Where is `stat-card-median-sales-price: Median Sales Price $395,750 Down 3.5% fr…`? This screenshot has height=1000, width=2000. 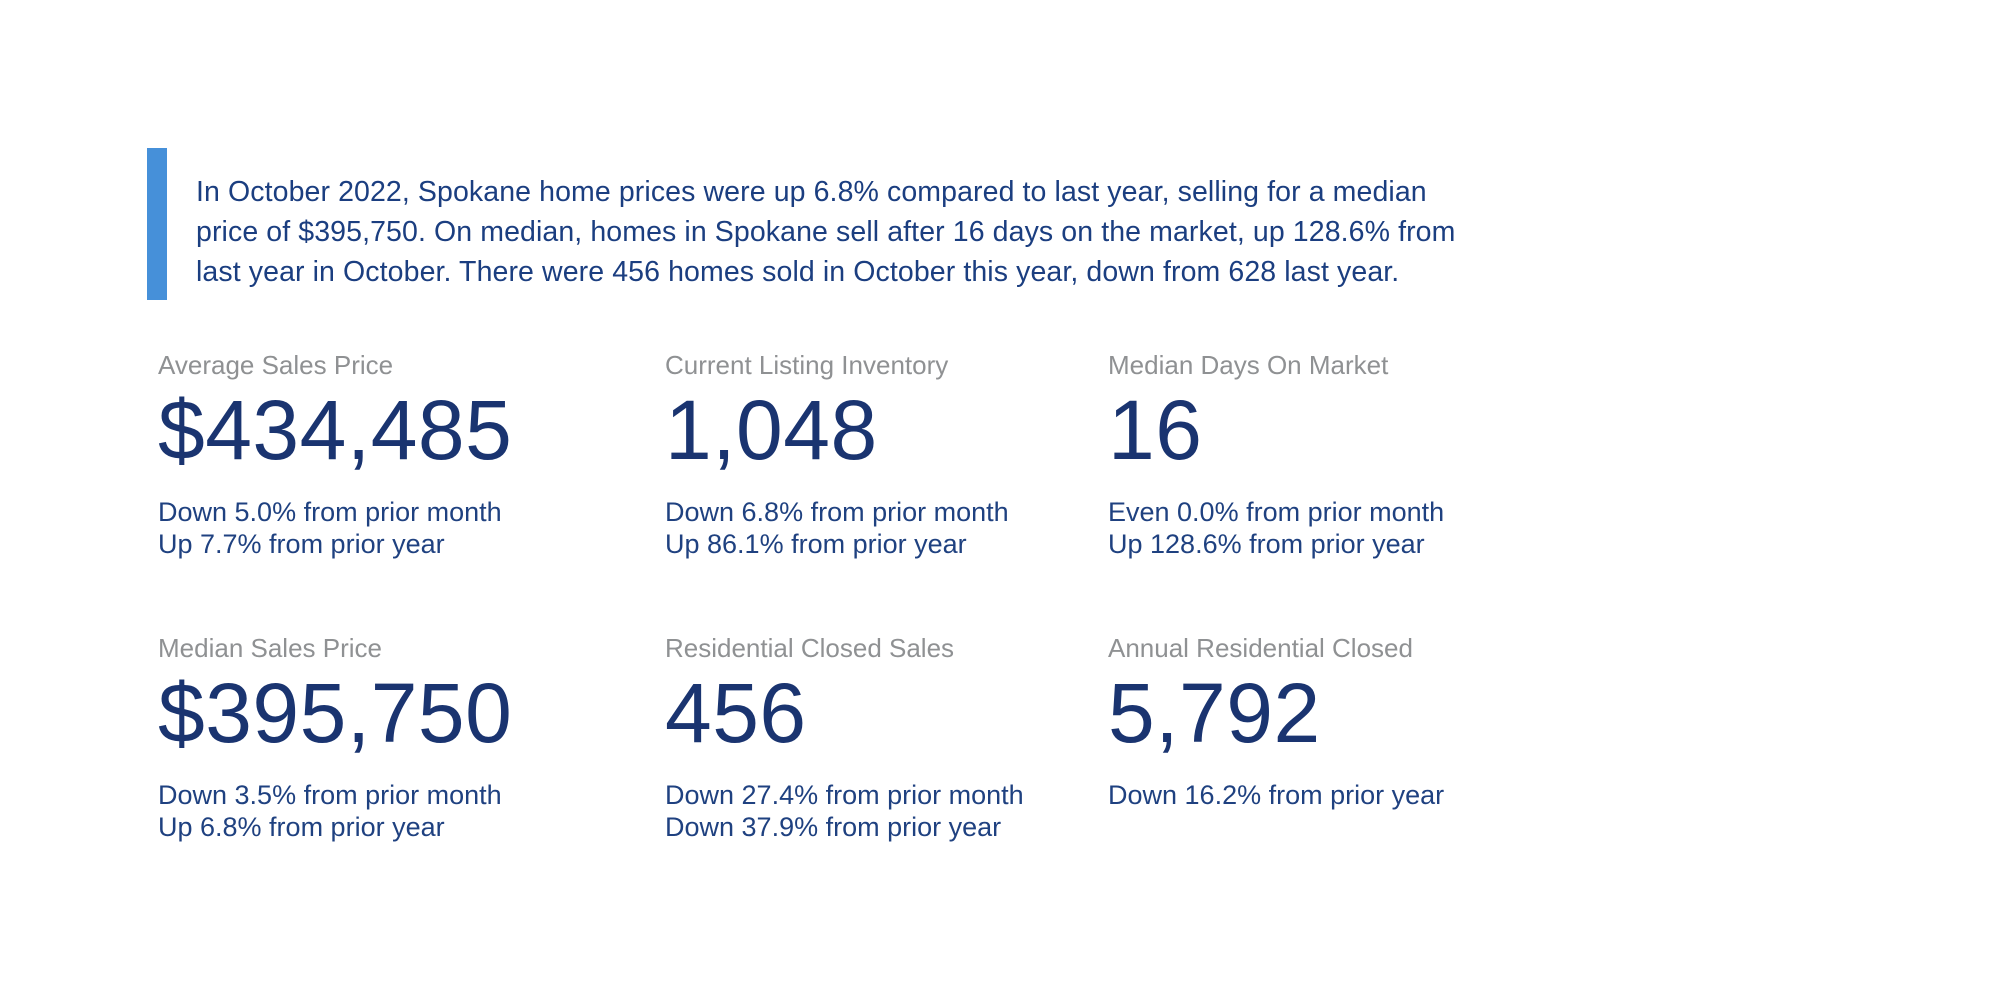 stat-card-median-sales-price: Median Sales Price $395,750 Down 3.5% fr… is located at coordinates (418, 738).